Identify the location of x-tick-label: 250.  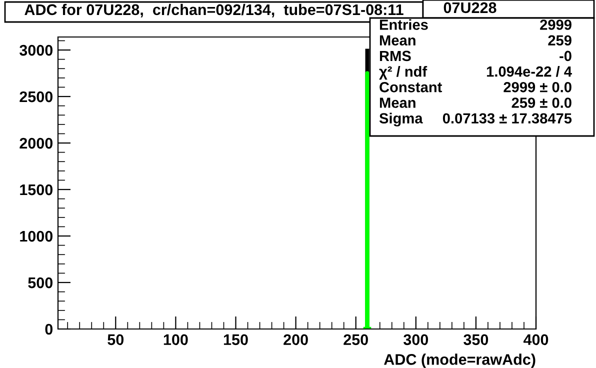
(356, 340).